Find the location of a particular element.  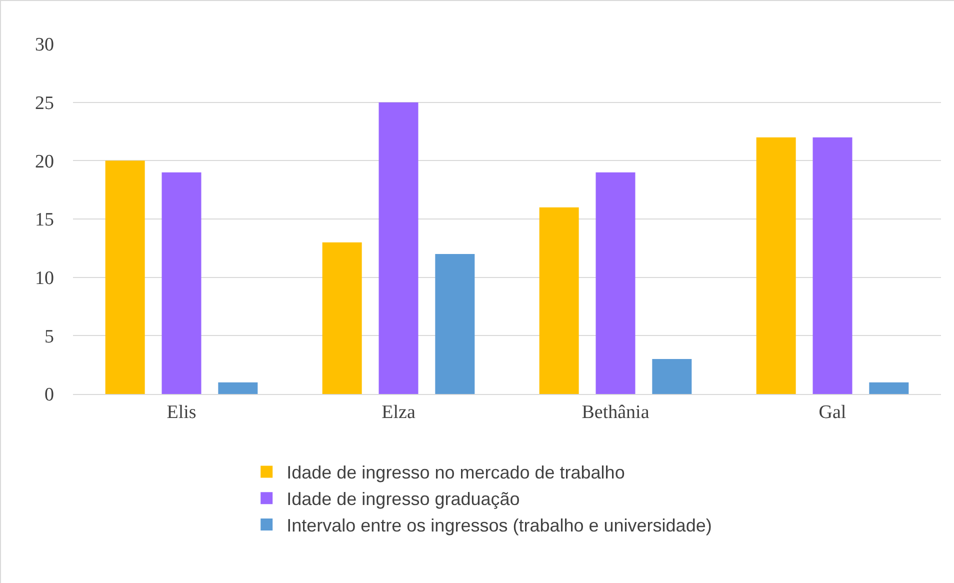

x-tick-label: Gal is located at coordinates (832, 412).